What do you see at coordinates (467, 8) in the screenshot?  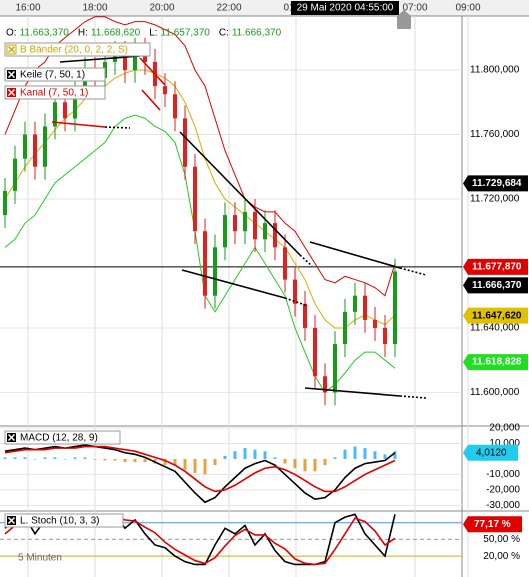 I see `time-label: 09:00` at bounding box center [467, 8].